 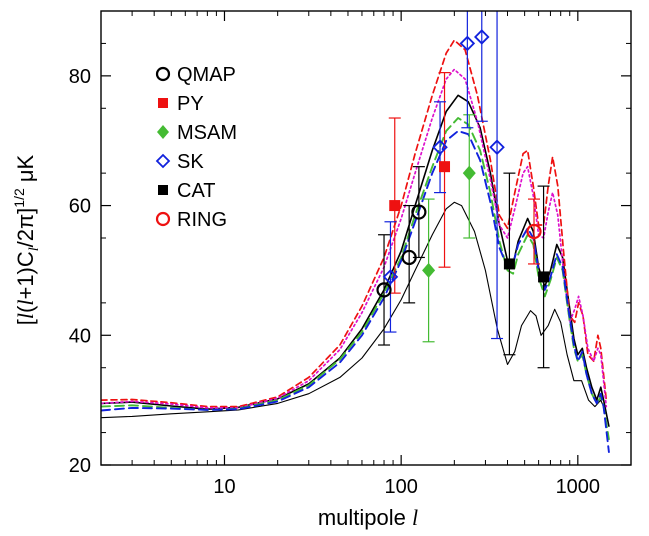 What do you see at coordinates (80, 77) in the screenshot?
I see `y-tick-label: 80` at bounding box center [80, 77].